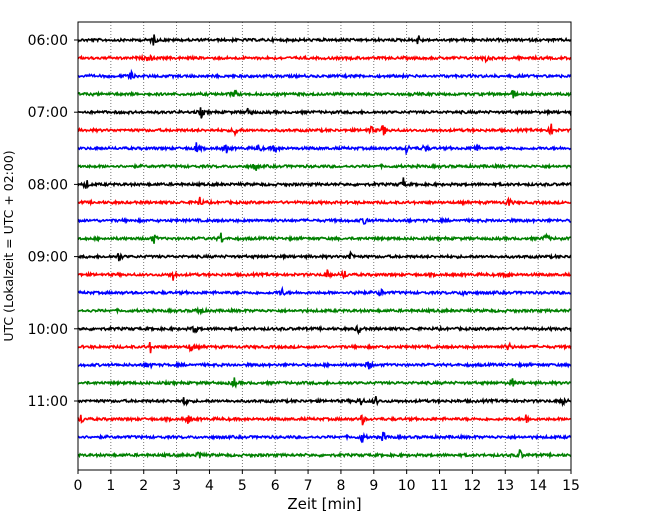 Image resolution: width=650 pixels, height=520 pixels. I want to click on x-tick-label: 9, so click(373, 486).